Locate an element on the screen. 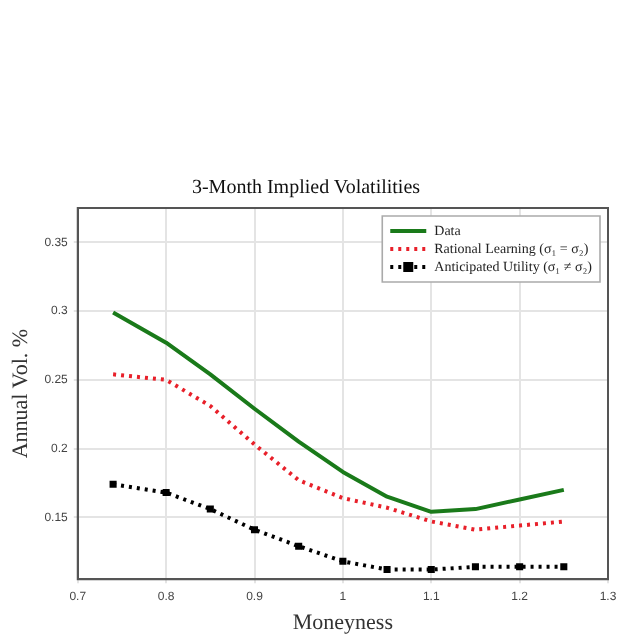 The image size is (640, 640). x-axis-title: Moneyness is located at coordinates (342, 622).